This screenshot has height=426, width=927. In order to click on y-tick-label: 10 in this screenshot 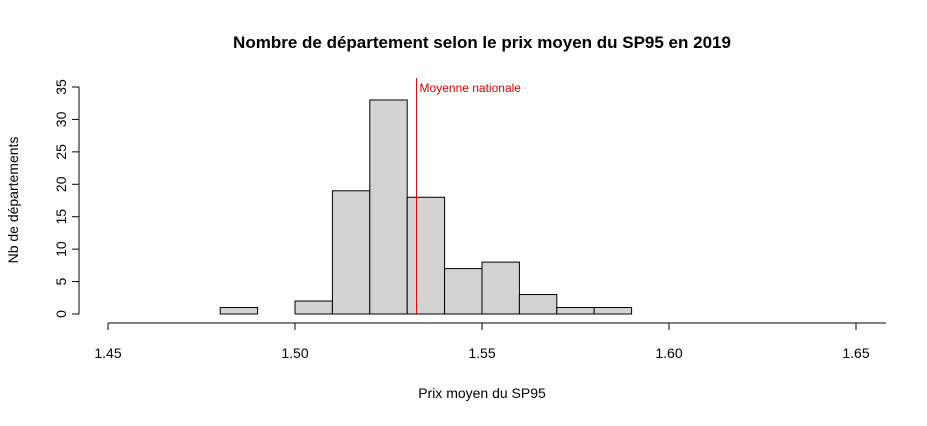, I will do `click(61, 249)`.